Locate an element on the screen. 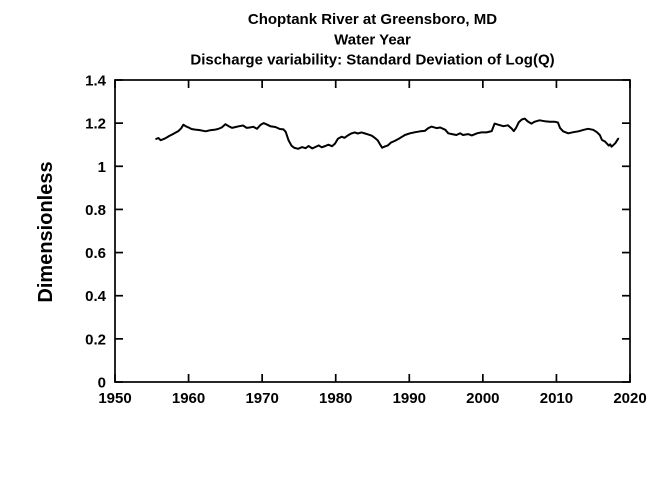  x-tick-label-2010: 2010 is located at coordinates (556, 398).